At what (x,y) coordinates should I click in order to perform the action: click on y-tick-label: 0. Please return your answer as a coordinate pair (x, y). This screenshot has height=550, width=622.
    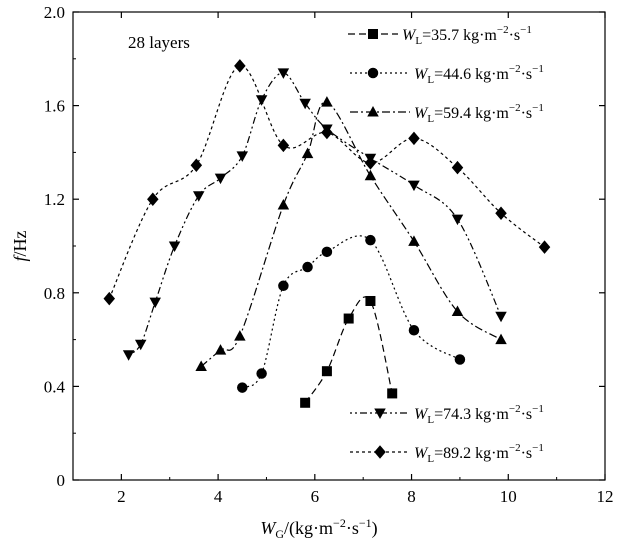
    Looking at the image, I should click on (61, 480).